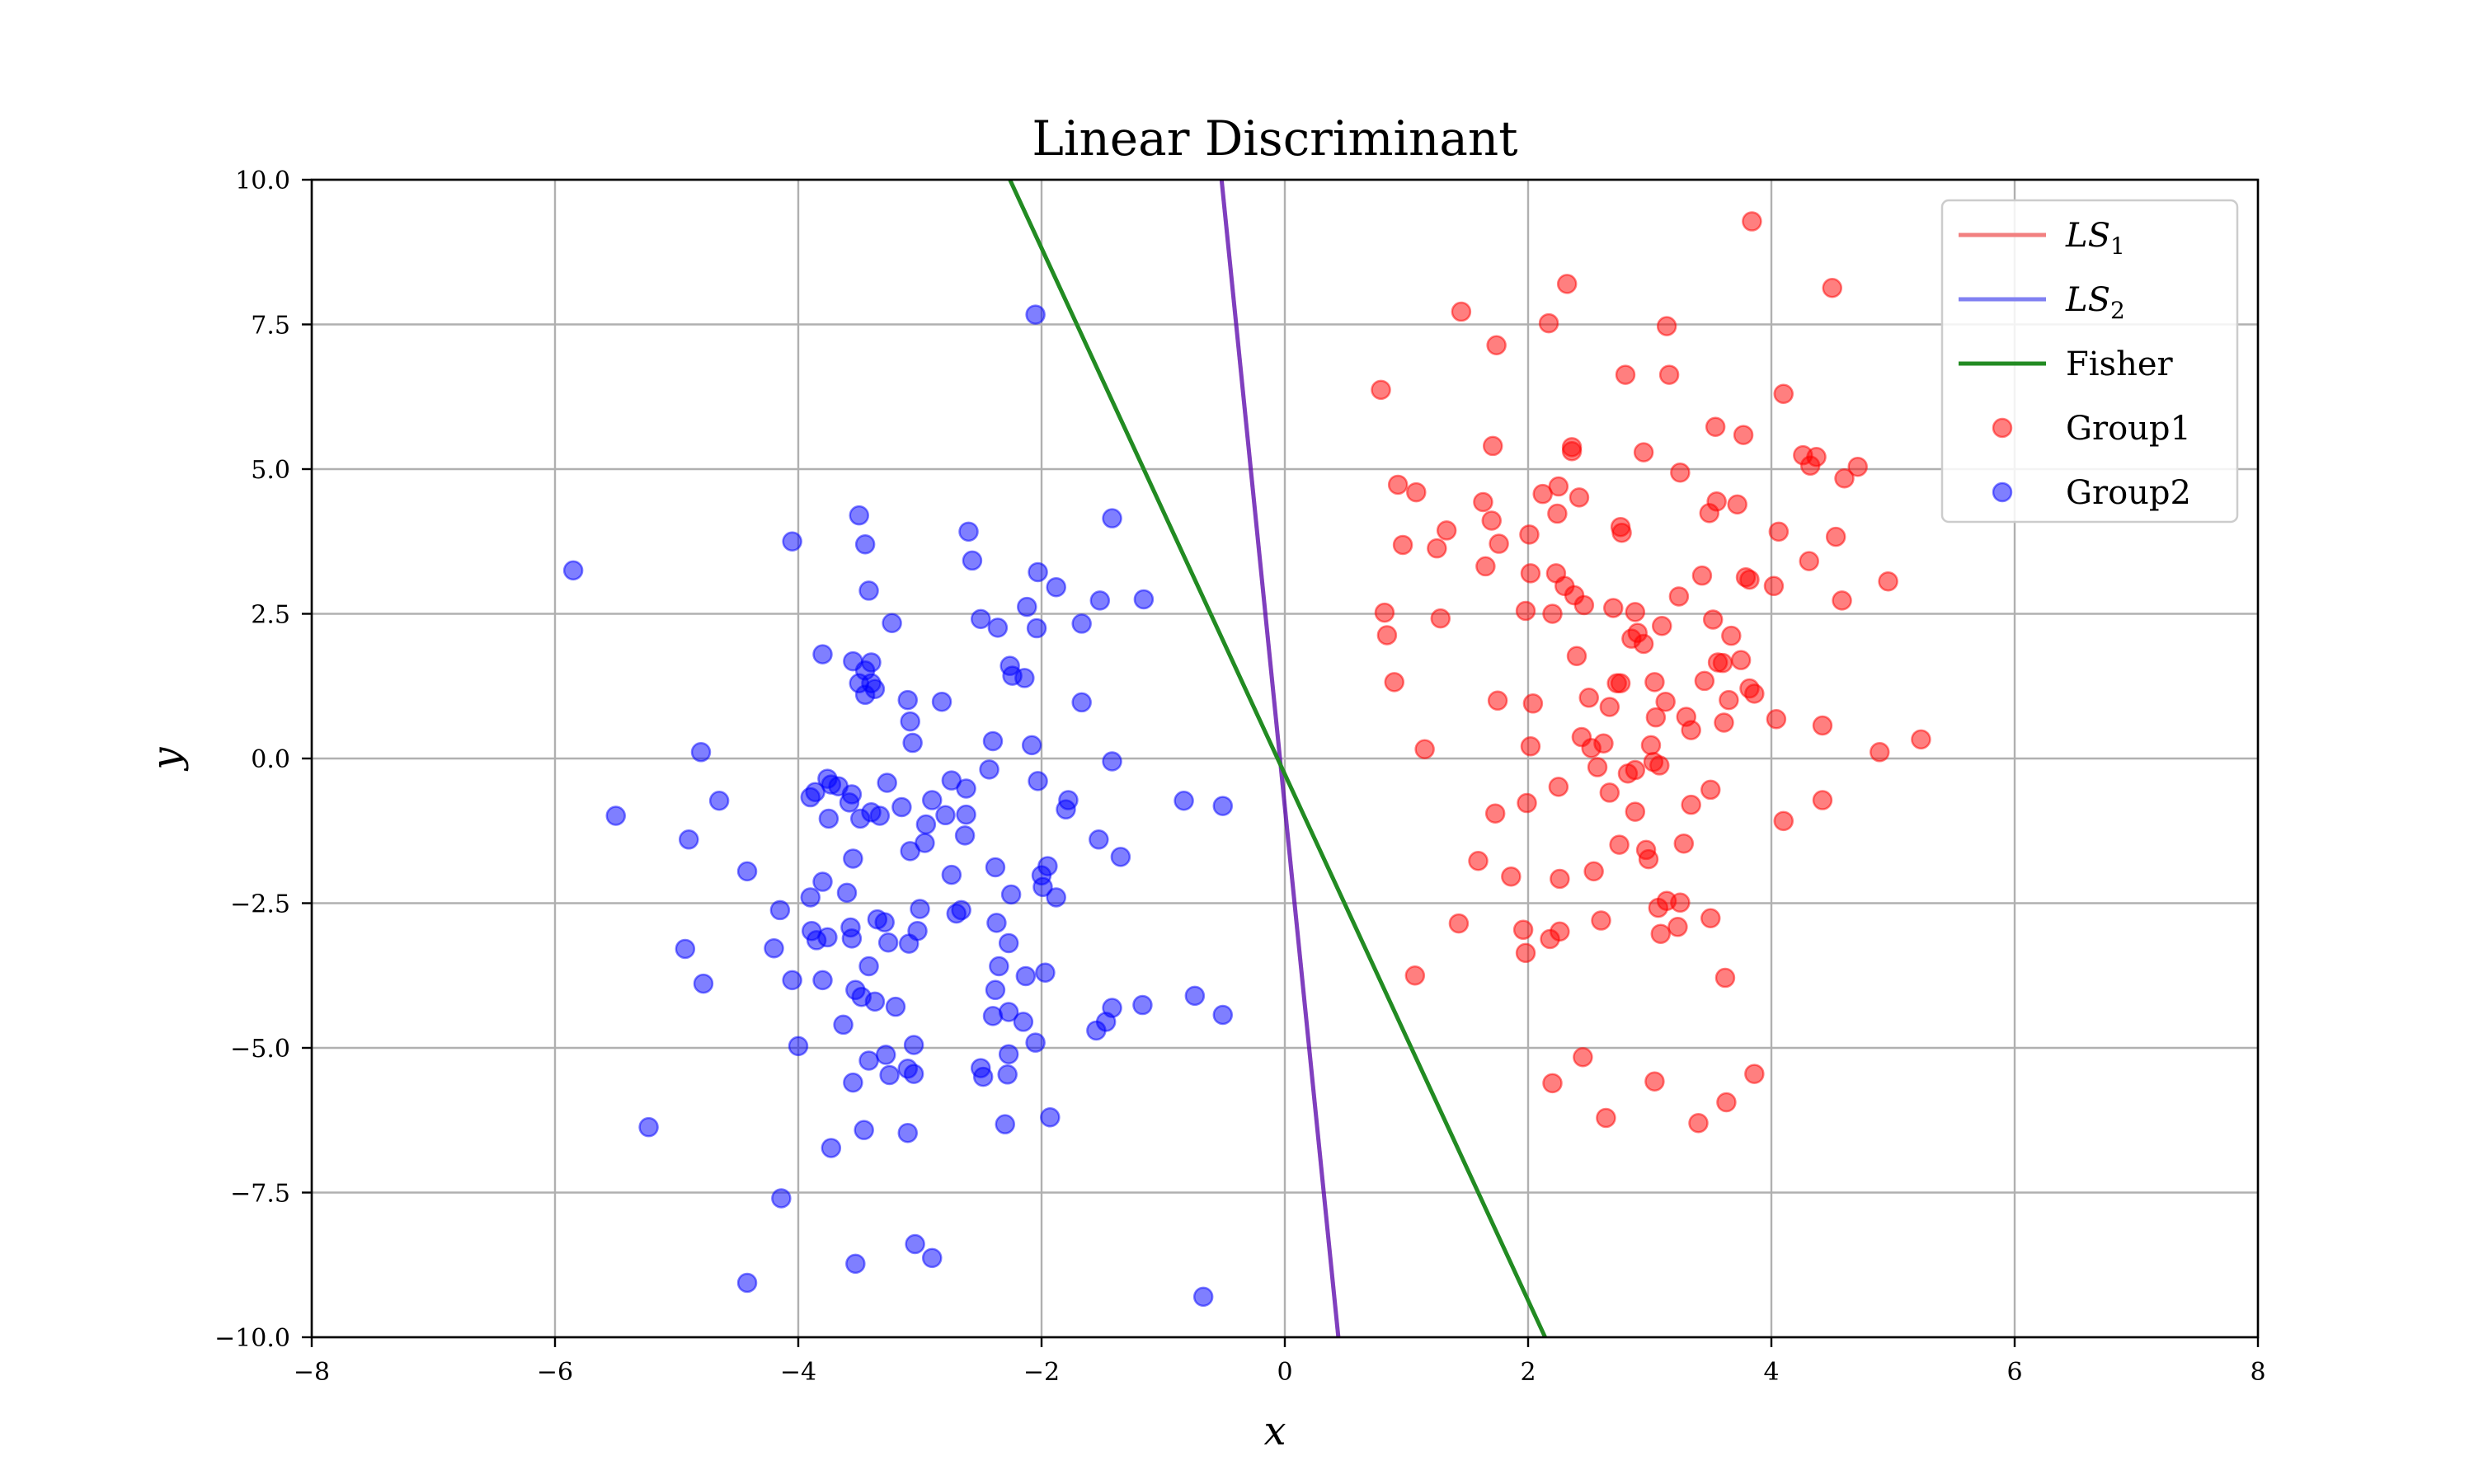 This screenshot has width=2474, height=1484. What do you see at coordinates (2014, 1372) in the screenshot?
I see `x-tick-label: 6` at bounding box center [2014, 1372].